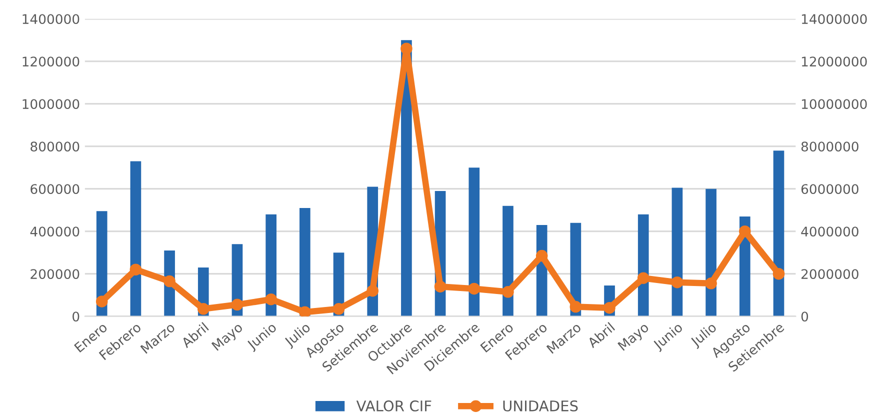 The height and width of the screenshot is (419, 894). Describe the element at coordinates (51, 19) in the screenshot. I see `y-tick-label: 1400000` at that location.